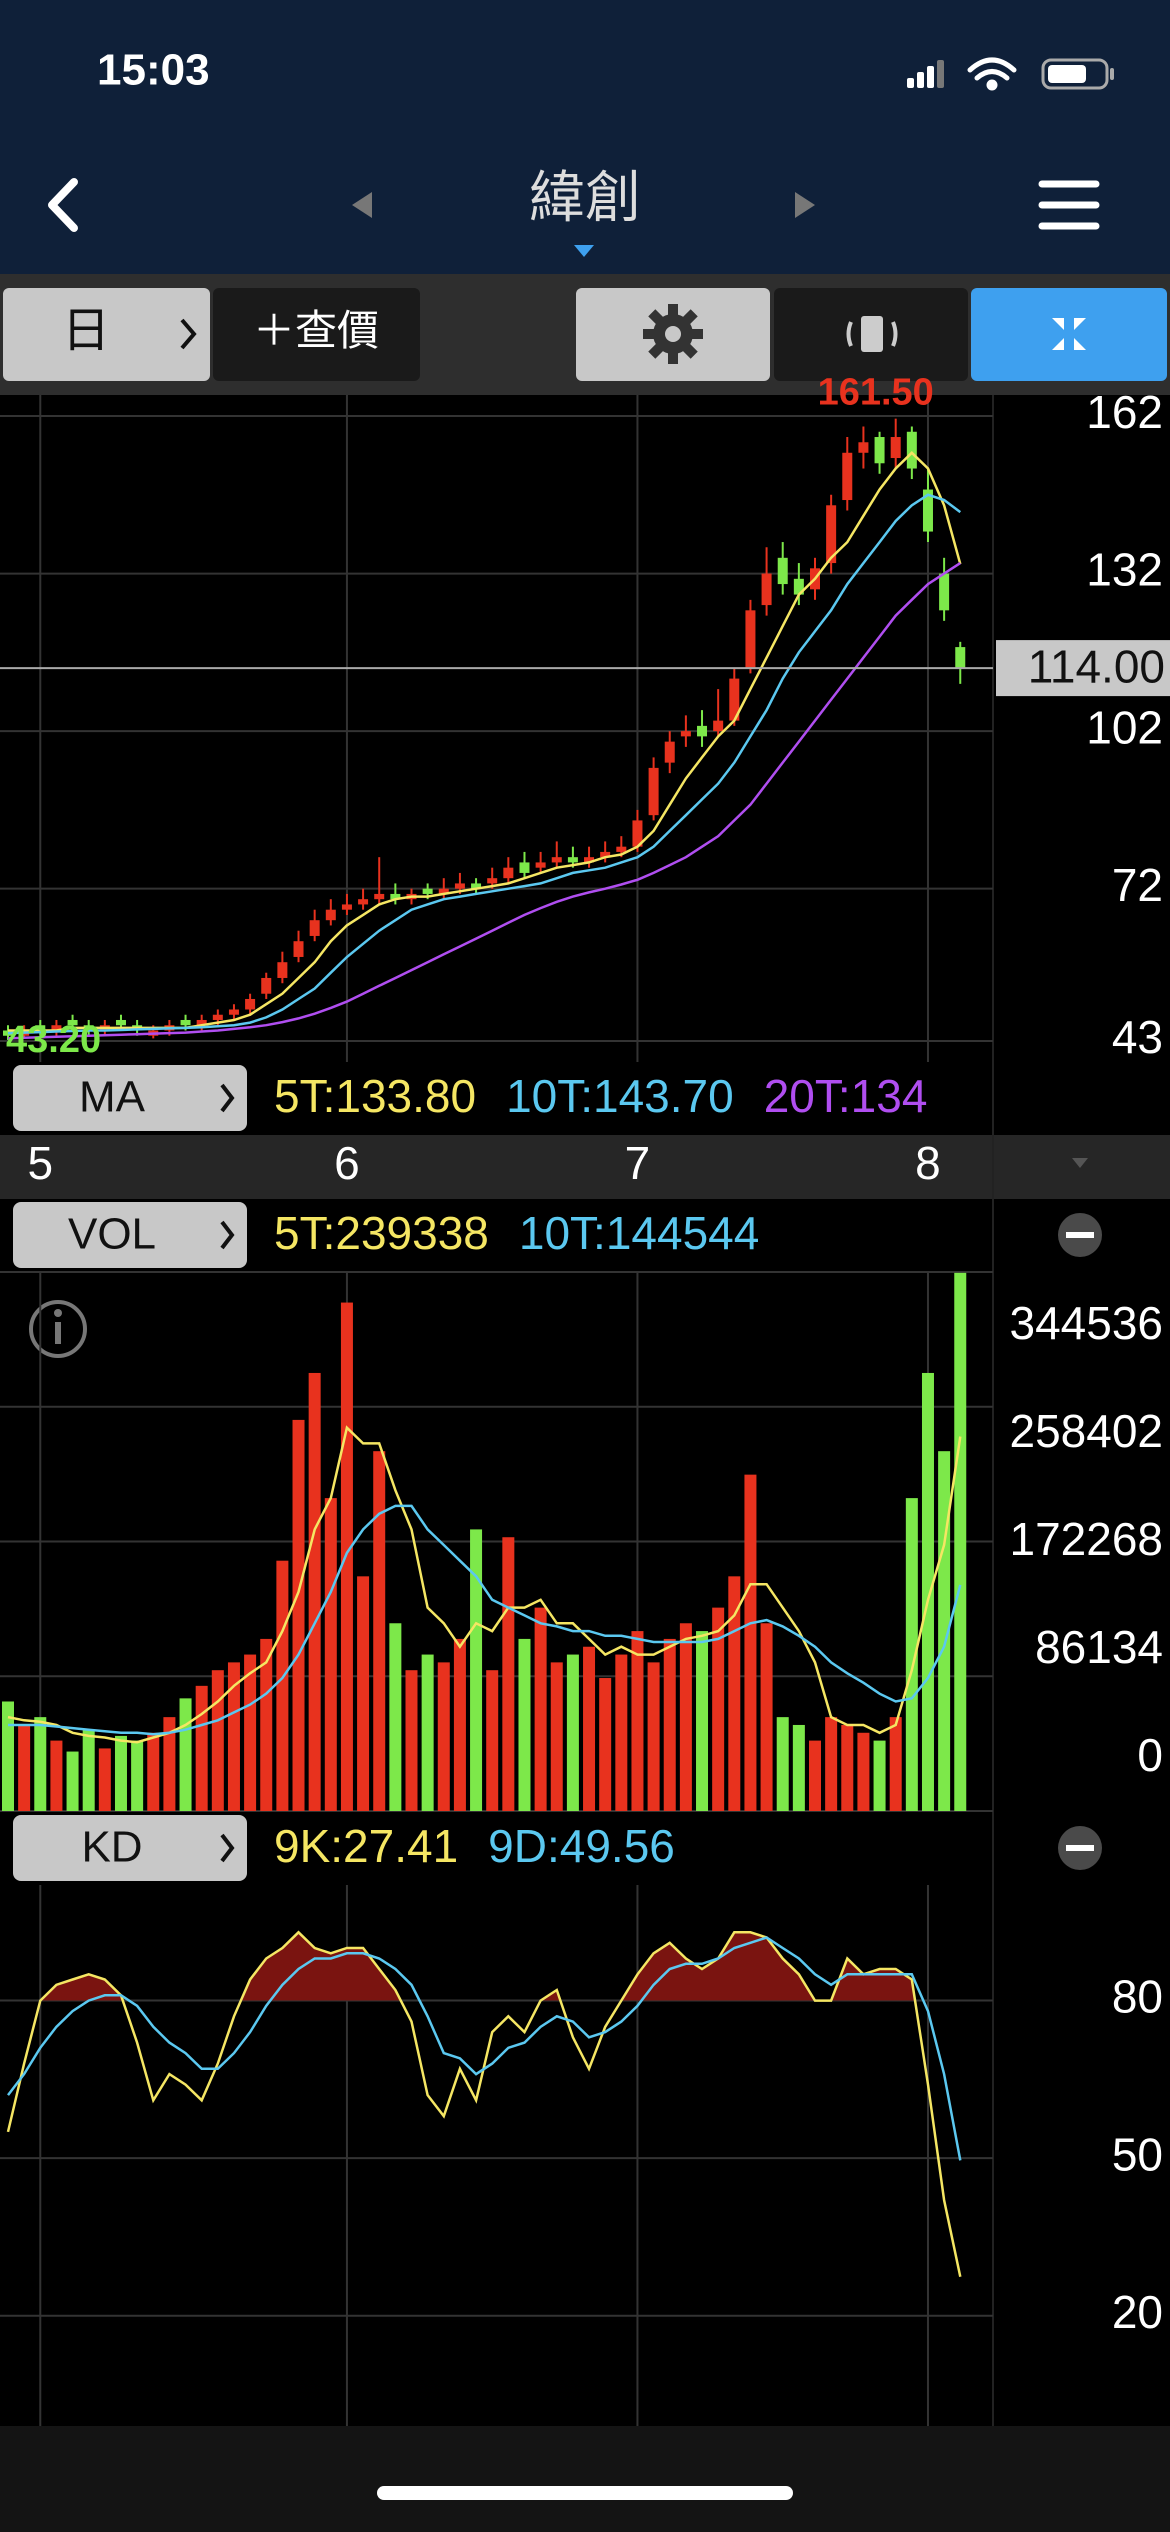  I want to click on y-tick-label: 132, so click(1124, 570).